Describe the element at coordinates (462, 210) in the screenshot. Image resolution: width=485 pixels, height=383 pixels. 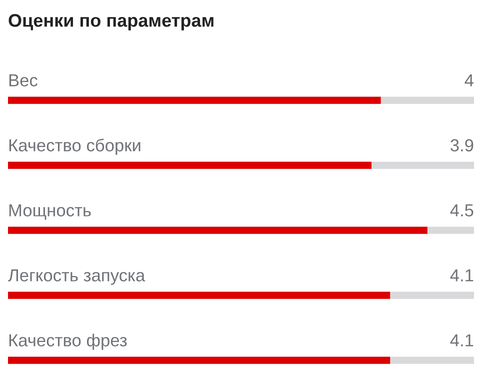
I see `data-label: 4.5` at that location.